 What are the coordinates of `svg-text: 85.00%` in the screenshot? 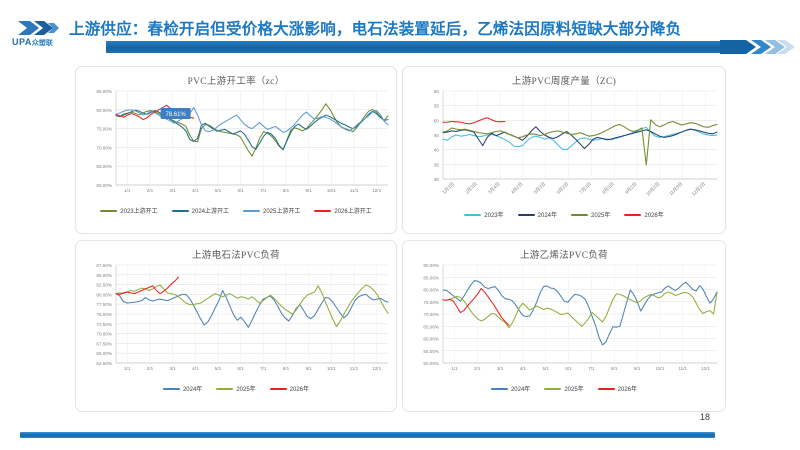 It's located at (104, 275).